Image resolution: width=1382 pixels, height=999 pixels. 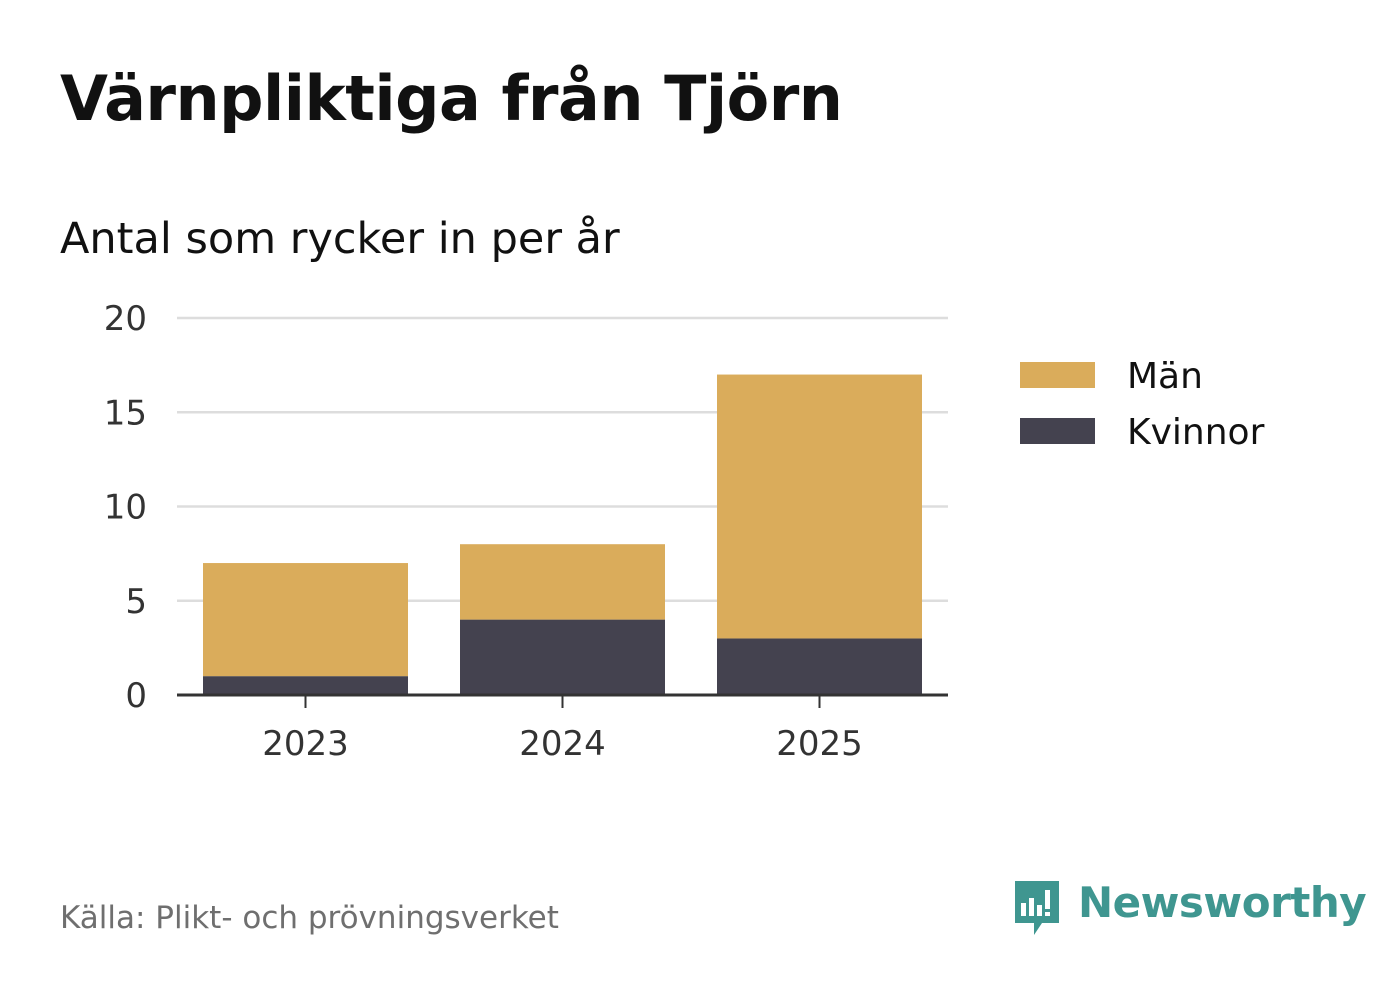 I want to click on y-tick-label: 10, so click(x=125, y=508).